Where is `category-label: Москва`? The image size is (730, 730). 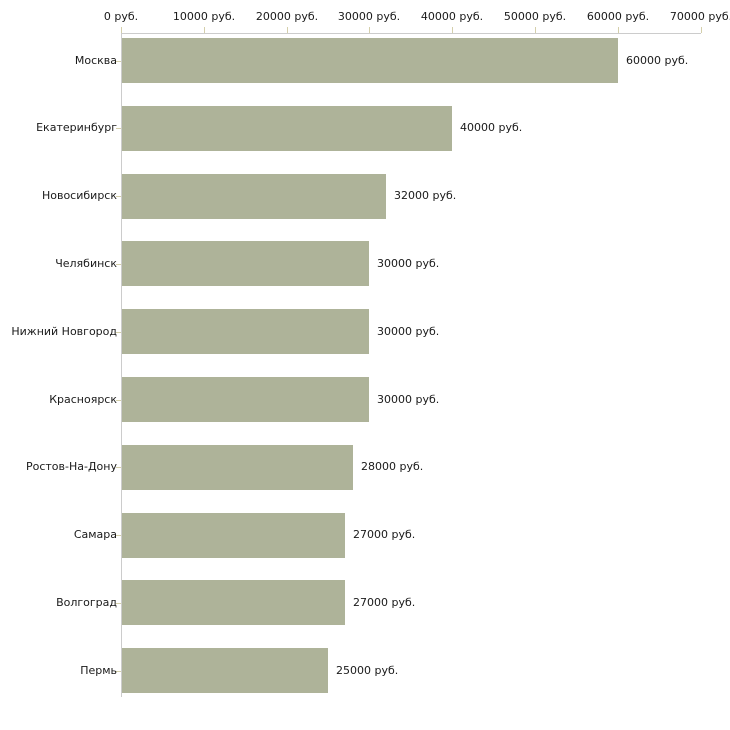
category-label: Москва is located at coordinates (95, 60).